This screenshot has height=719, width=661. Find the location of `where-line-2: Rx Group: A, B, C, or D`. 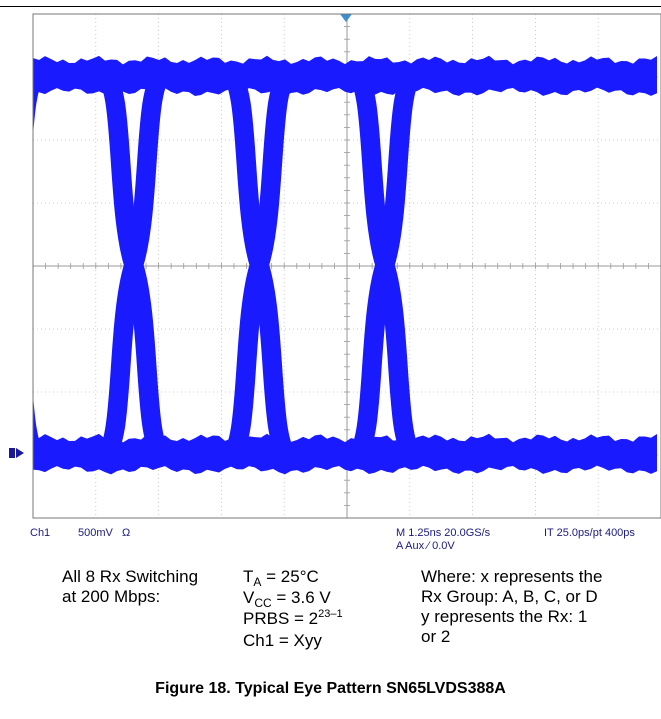

where-line-2: Rx Group: A, B, C, or D is located at coordinates (509, 596).